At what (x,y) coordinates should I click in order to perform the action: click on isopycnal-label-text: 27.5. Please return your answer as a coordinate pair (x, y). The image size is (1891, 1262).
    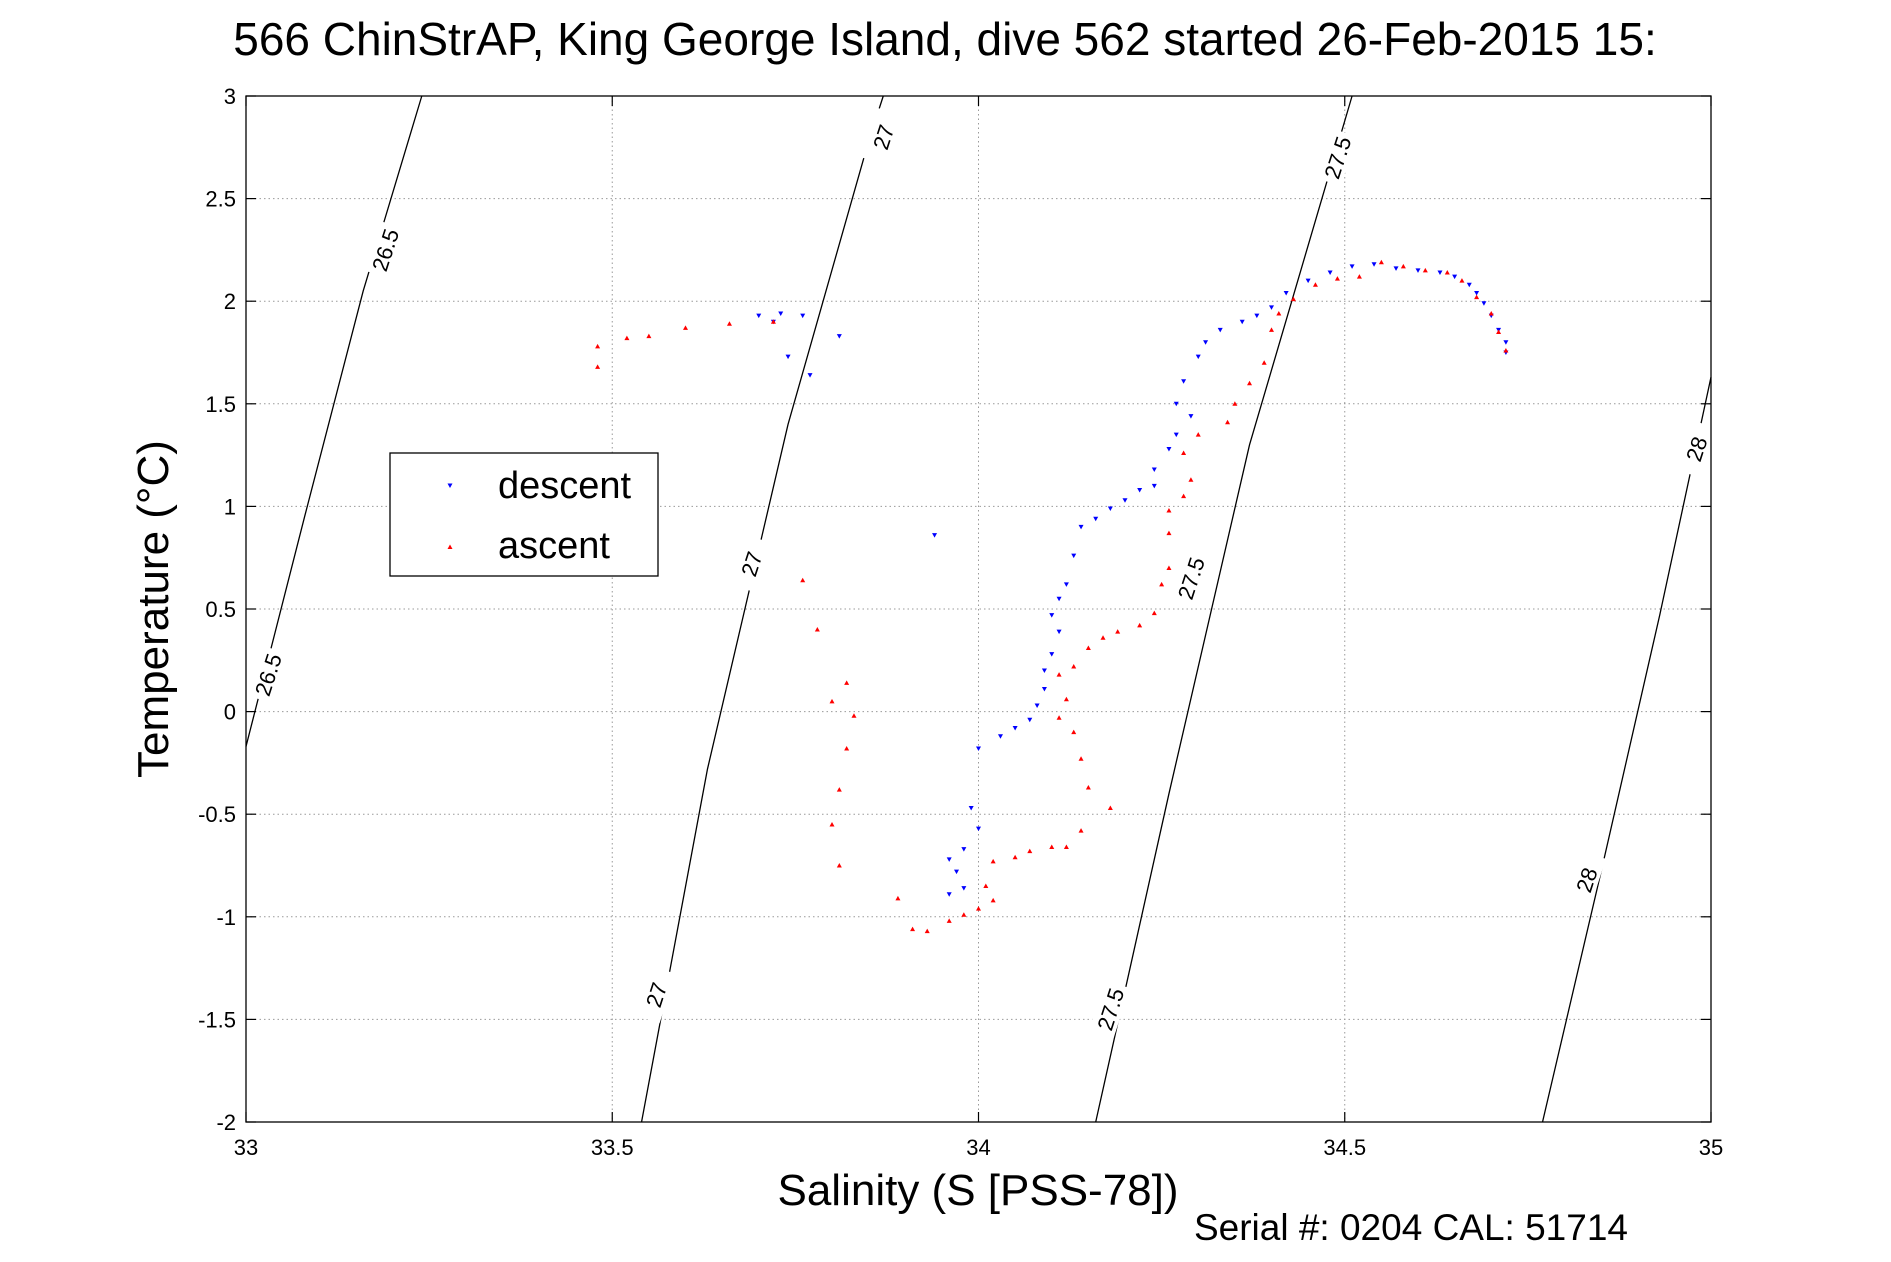
    Looking at the image, I should click on (1337, 157).